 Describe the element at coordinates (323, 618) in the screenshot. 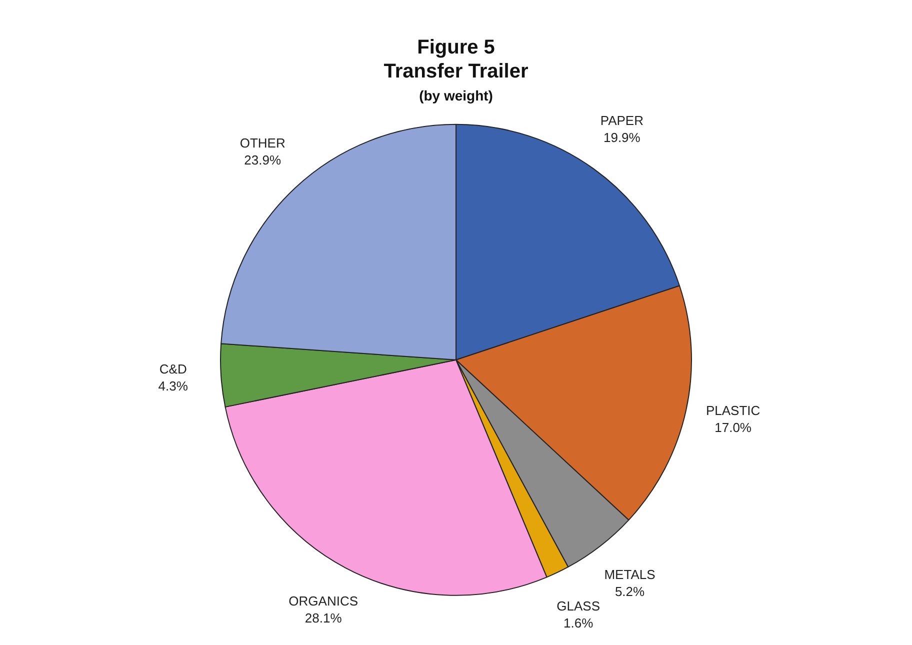

I see `data-label: 28.1%` at that location.